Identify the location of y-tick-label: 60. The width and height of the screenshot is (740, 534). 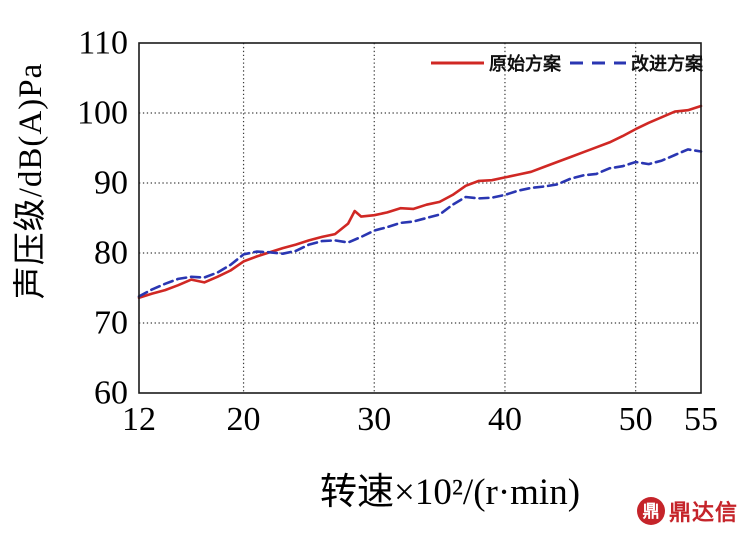
(111, 393).